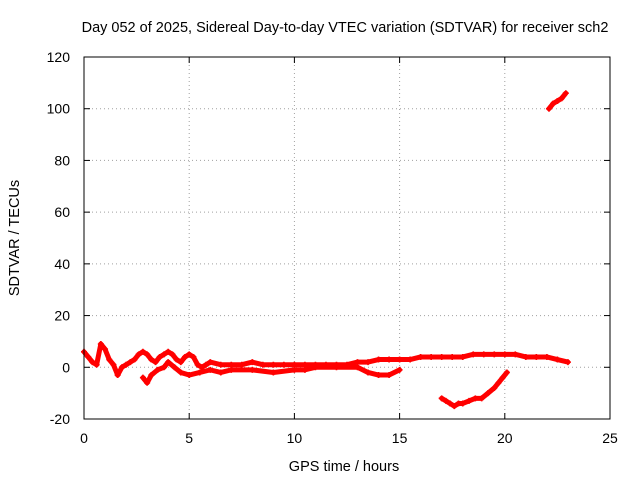  What do you see at coordinates (84, 438) in the screenshot?
I see `x-tick-label: 0` at bounding box center [84, 438].